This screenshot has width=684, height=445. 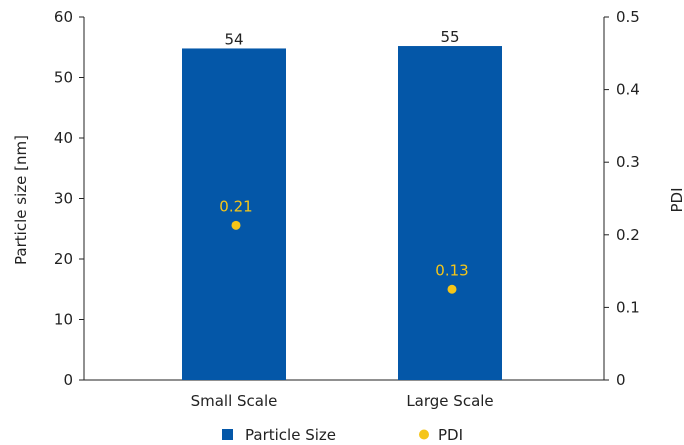 What do you see at coordinates (63, 320) in the screenshot?
I see `y-tick-label: 10` at bounding box center [63, 320].